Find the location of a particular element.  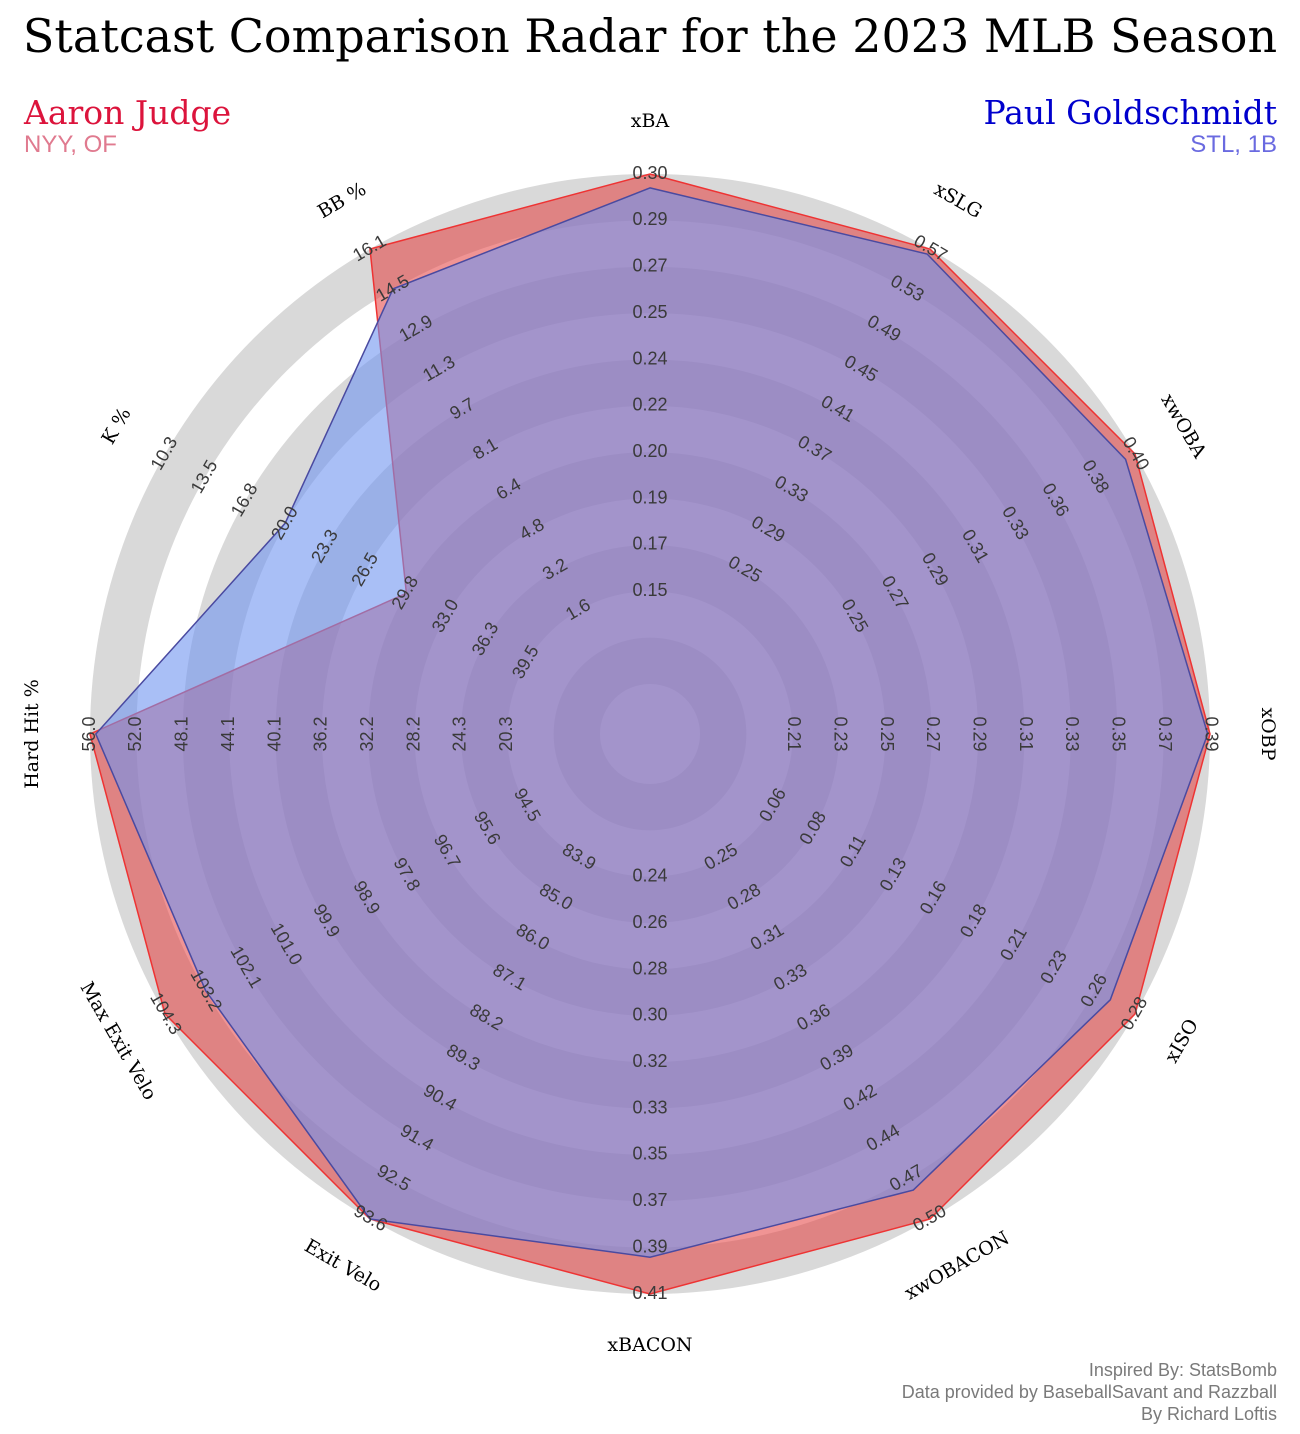

tick-label: 0.28 is located at coordinates (649, 968).